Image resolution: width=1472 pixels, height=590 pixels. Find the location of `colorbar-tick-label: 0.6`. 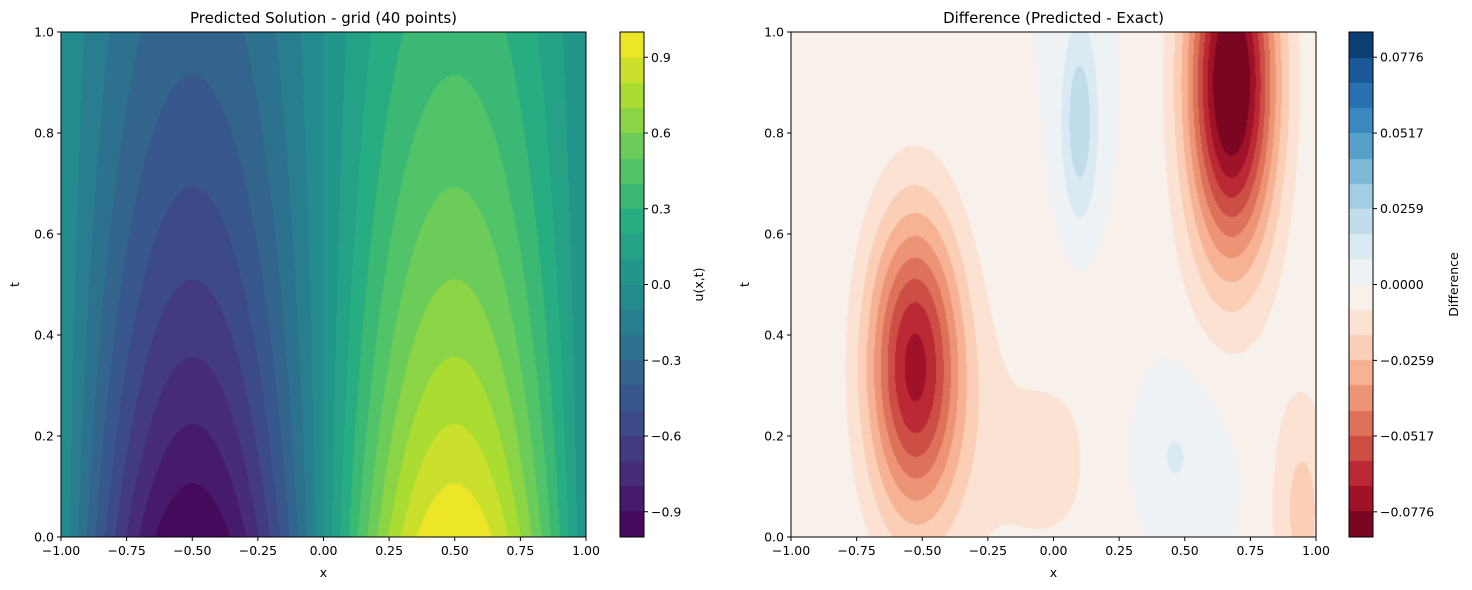

colorbar-tick-label: 0.6 is located at coordinates (661, 133).